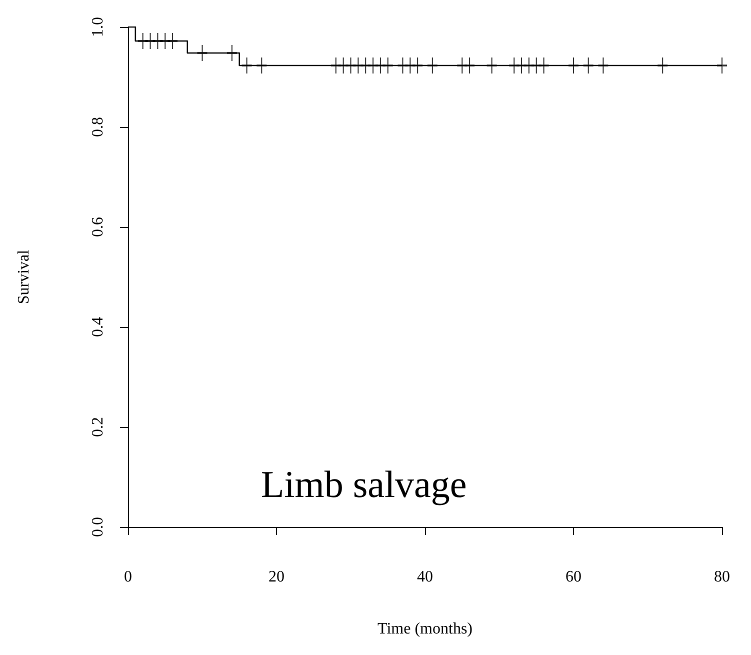  What do you see at coordinates (722, 577) in the screenshot?
I see `x-tick-label: 80` at bounding box center [722, 577].